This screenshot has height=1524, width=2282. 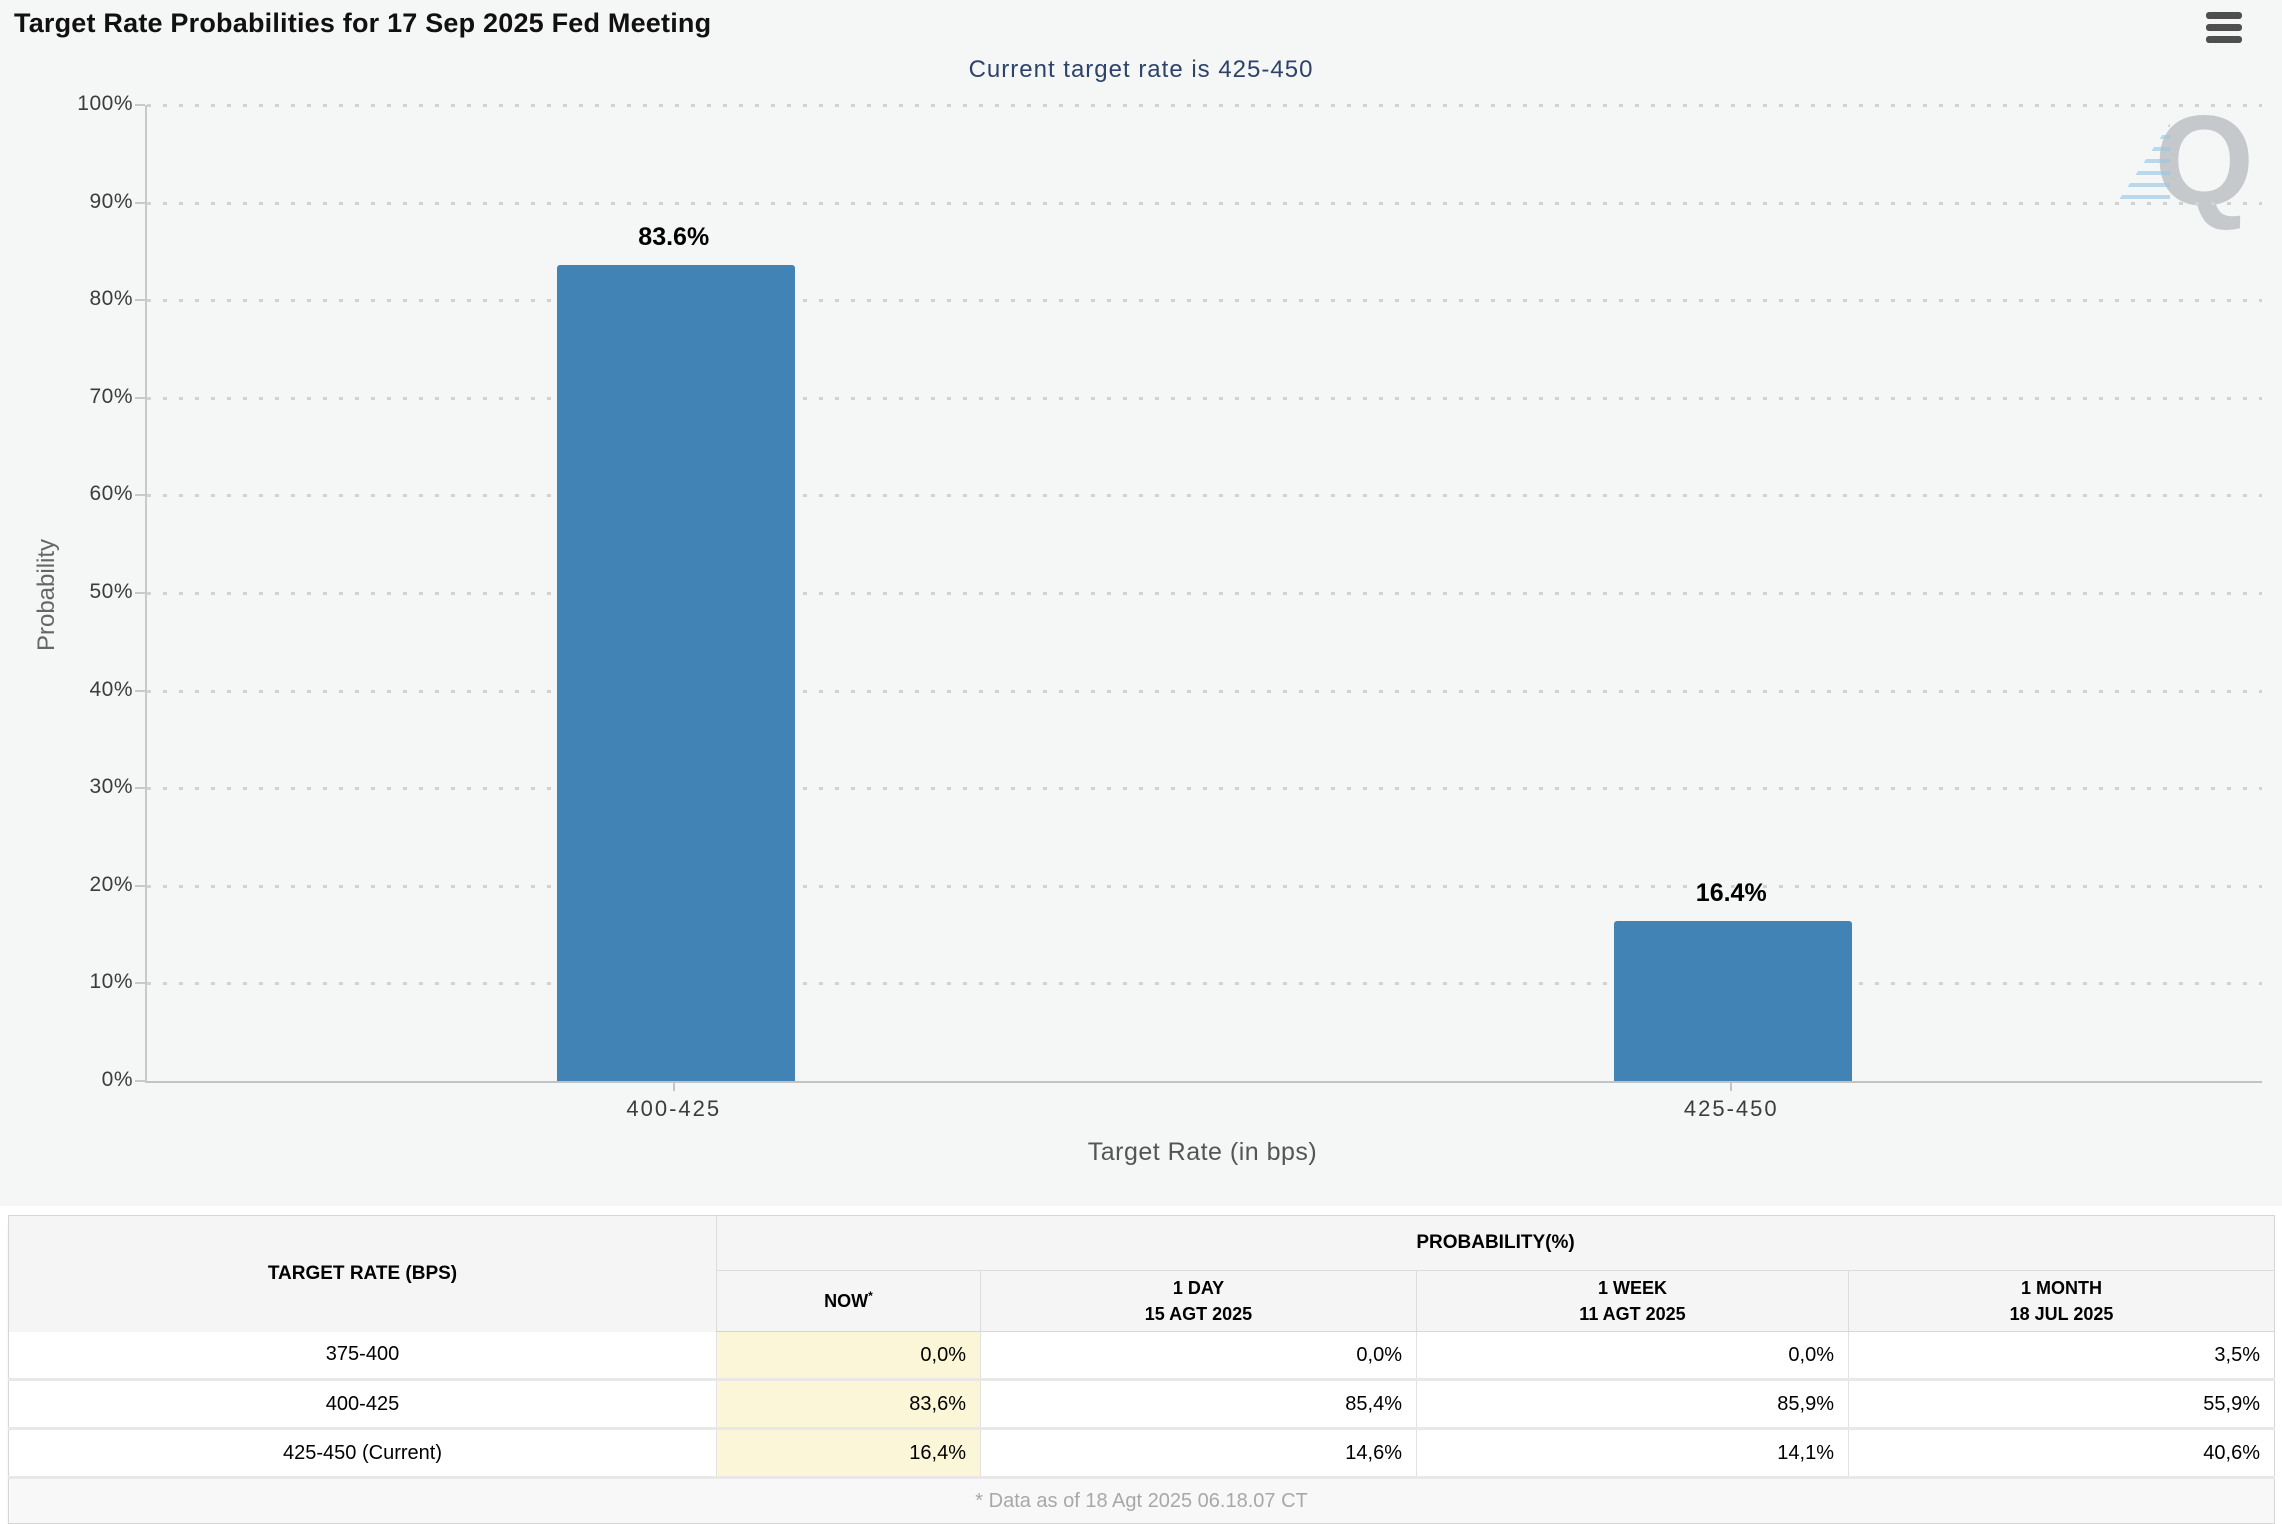 What do you see at coordinates (2061, 1301) in the screenshot?
I see `col-header-1-month: 1 MONTH 18 JUL 2025` at bounding box center [2061, 1301].